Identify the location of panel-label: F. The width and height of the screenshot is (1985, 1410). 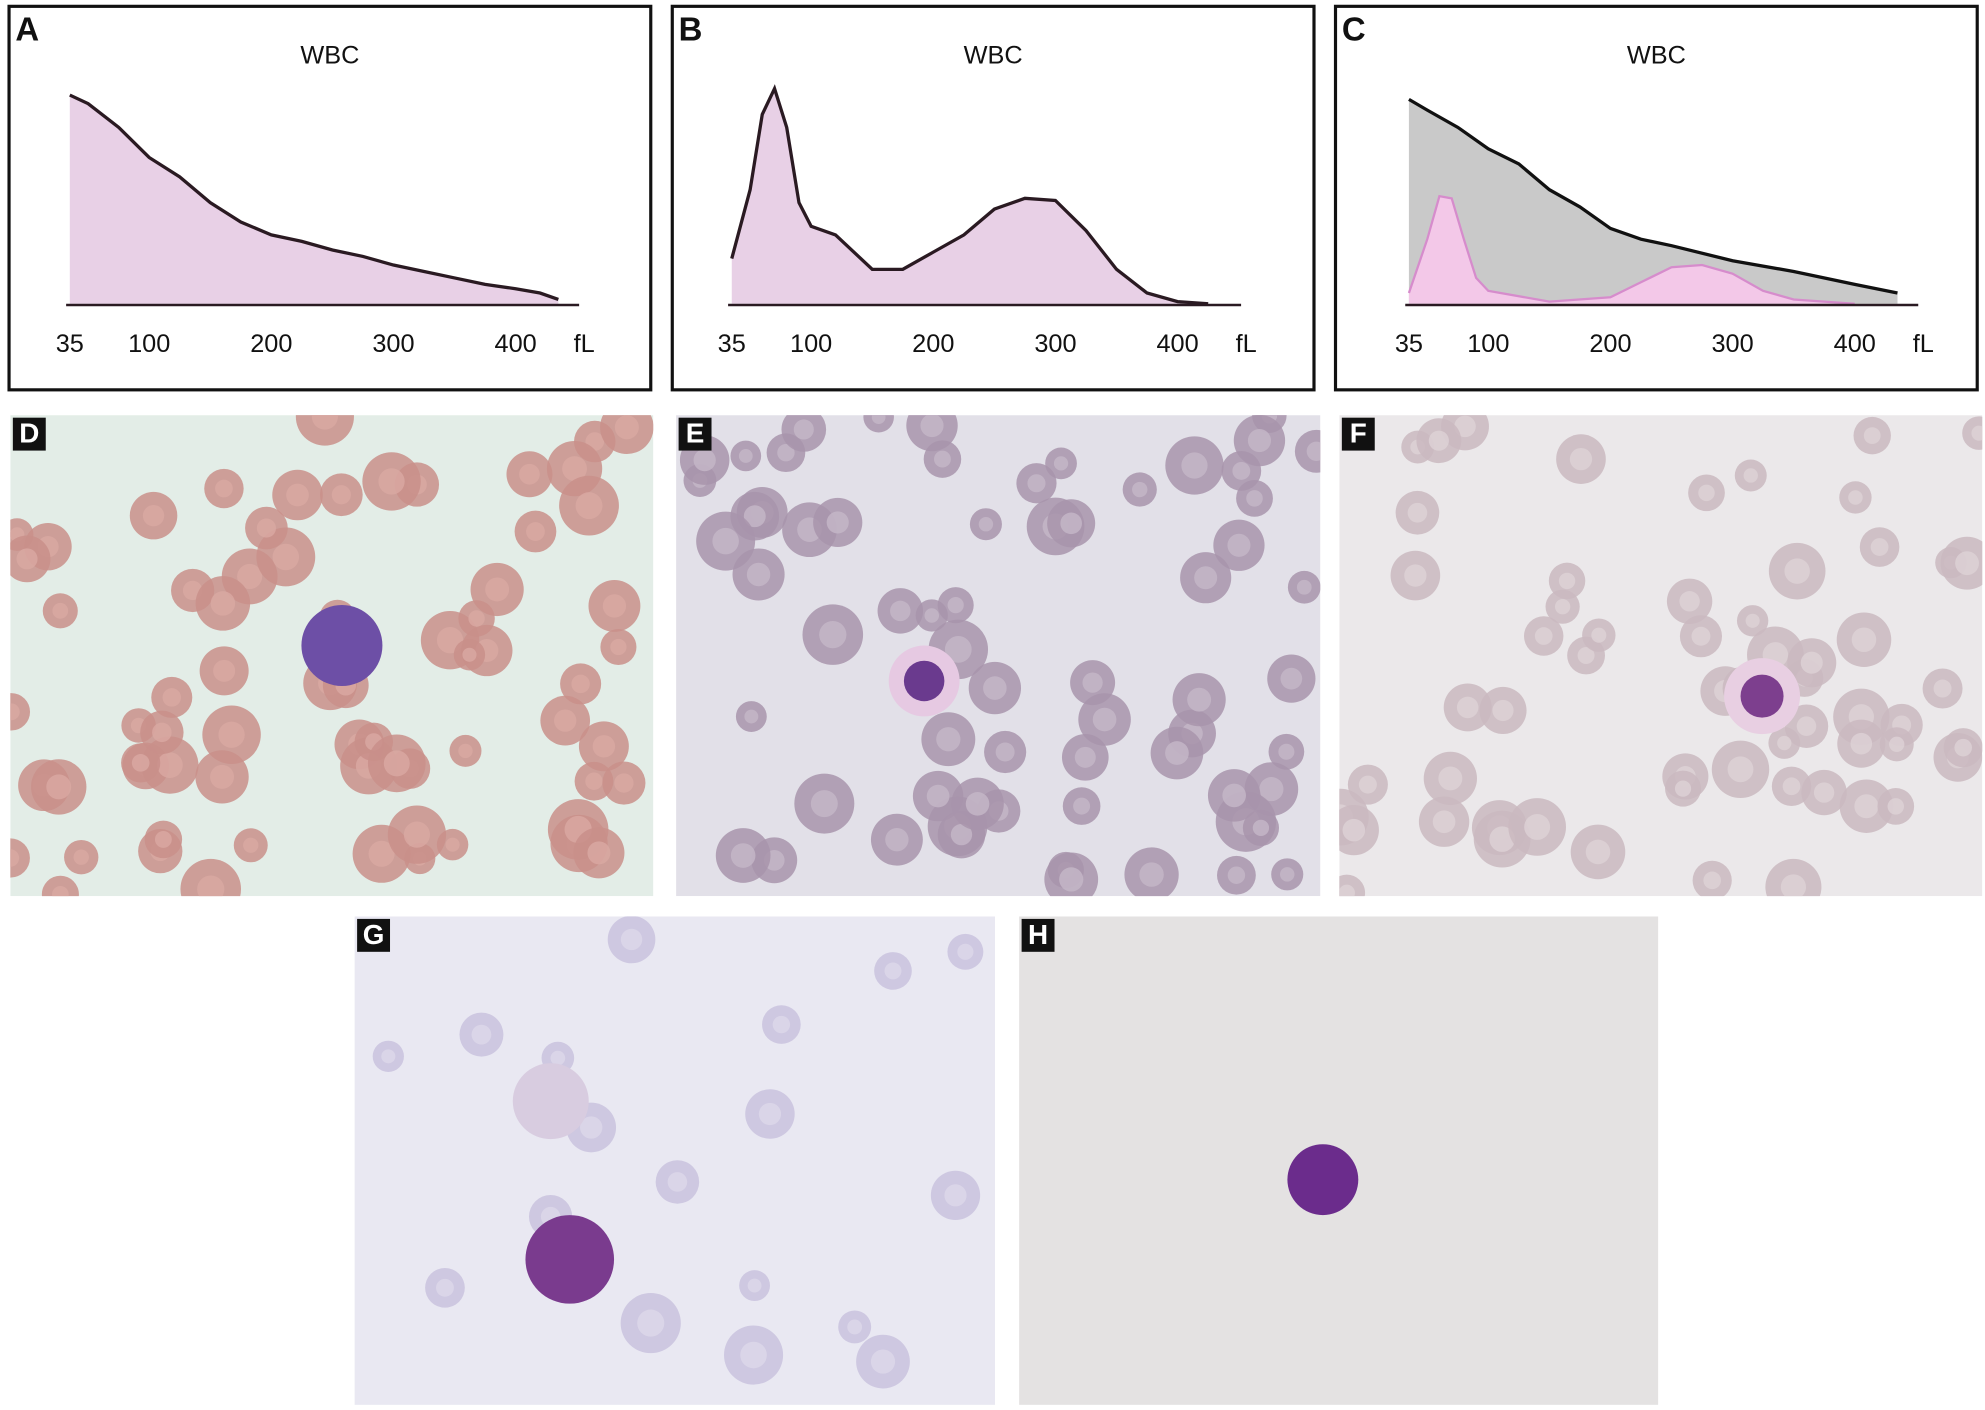
(1358, 433).